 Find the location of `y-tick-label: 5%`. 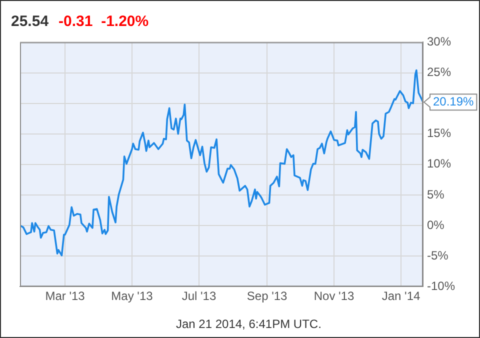

y-tick-label: 5% is located at coordinates (435, 194).